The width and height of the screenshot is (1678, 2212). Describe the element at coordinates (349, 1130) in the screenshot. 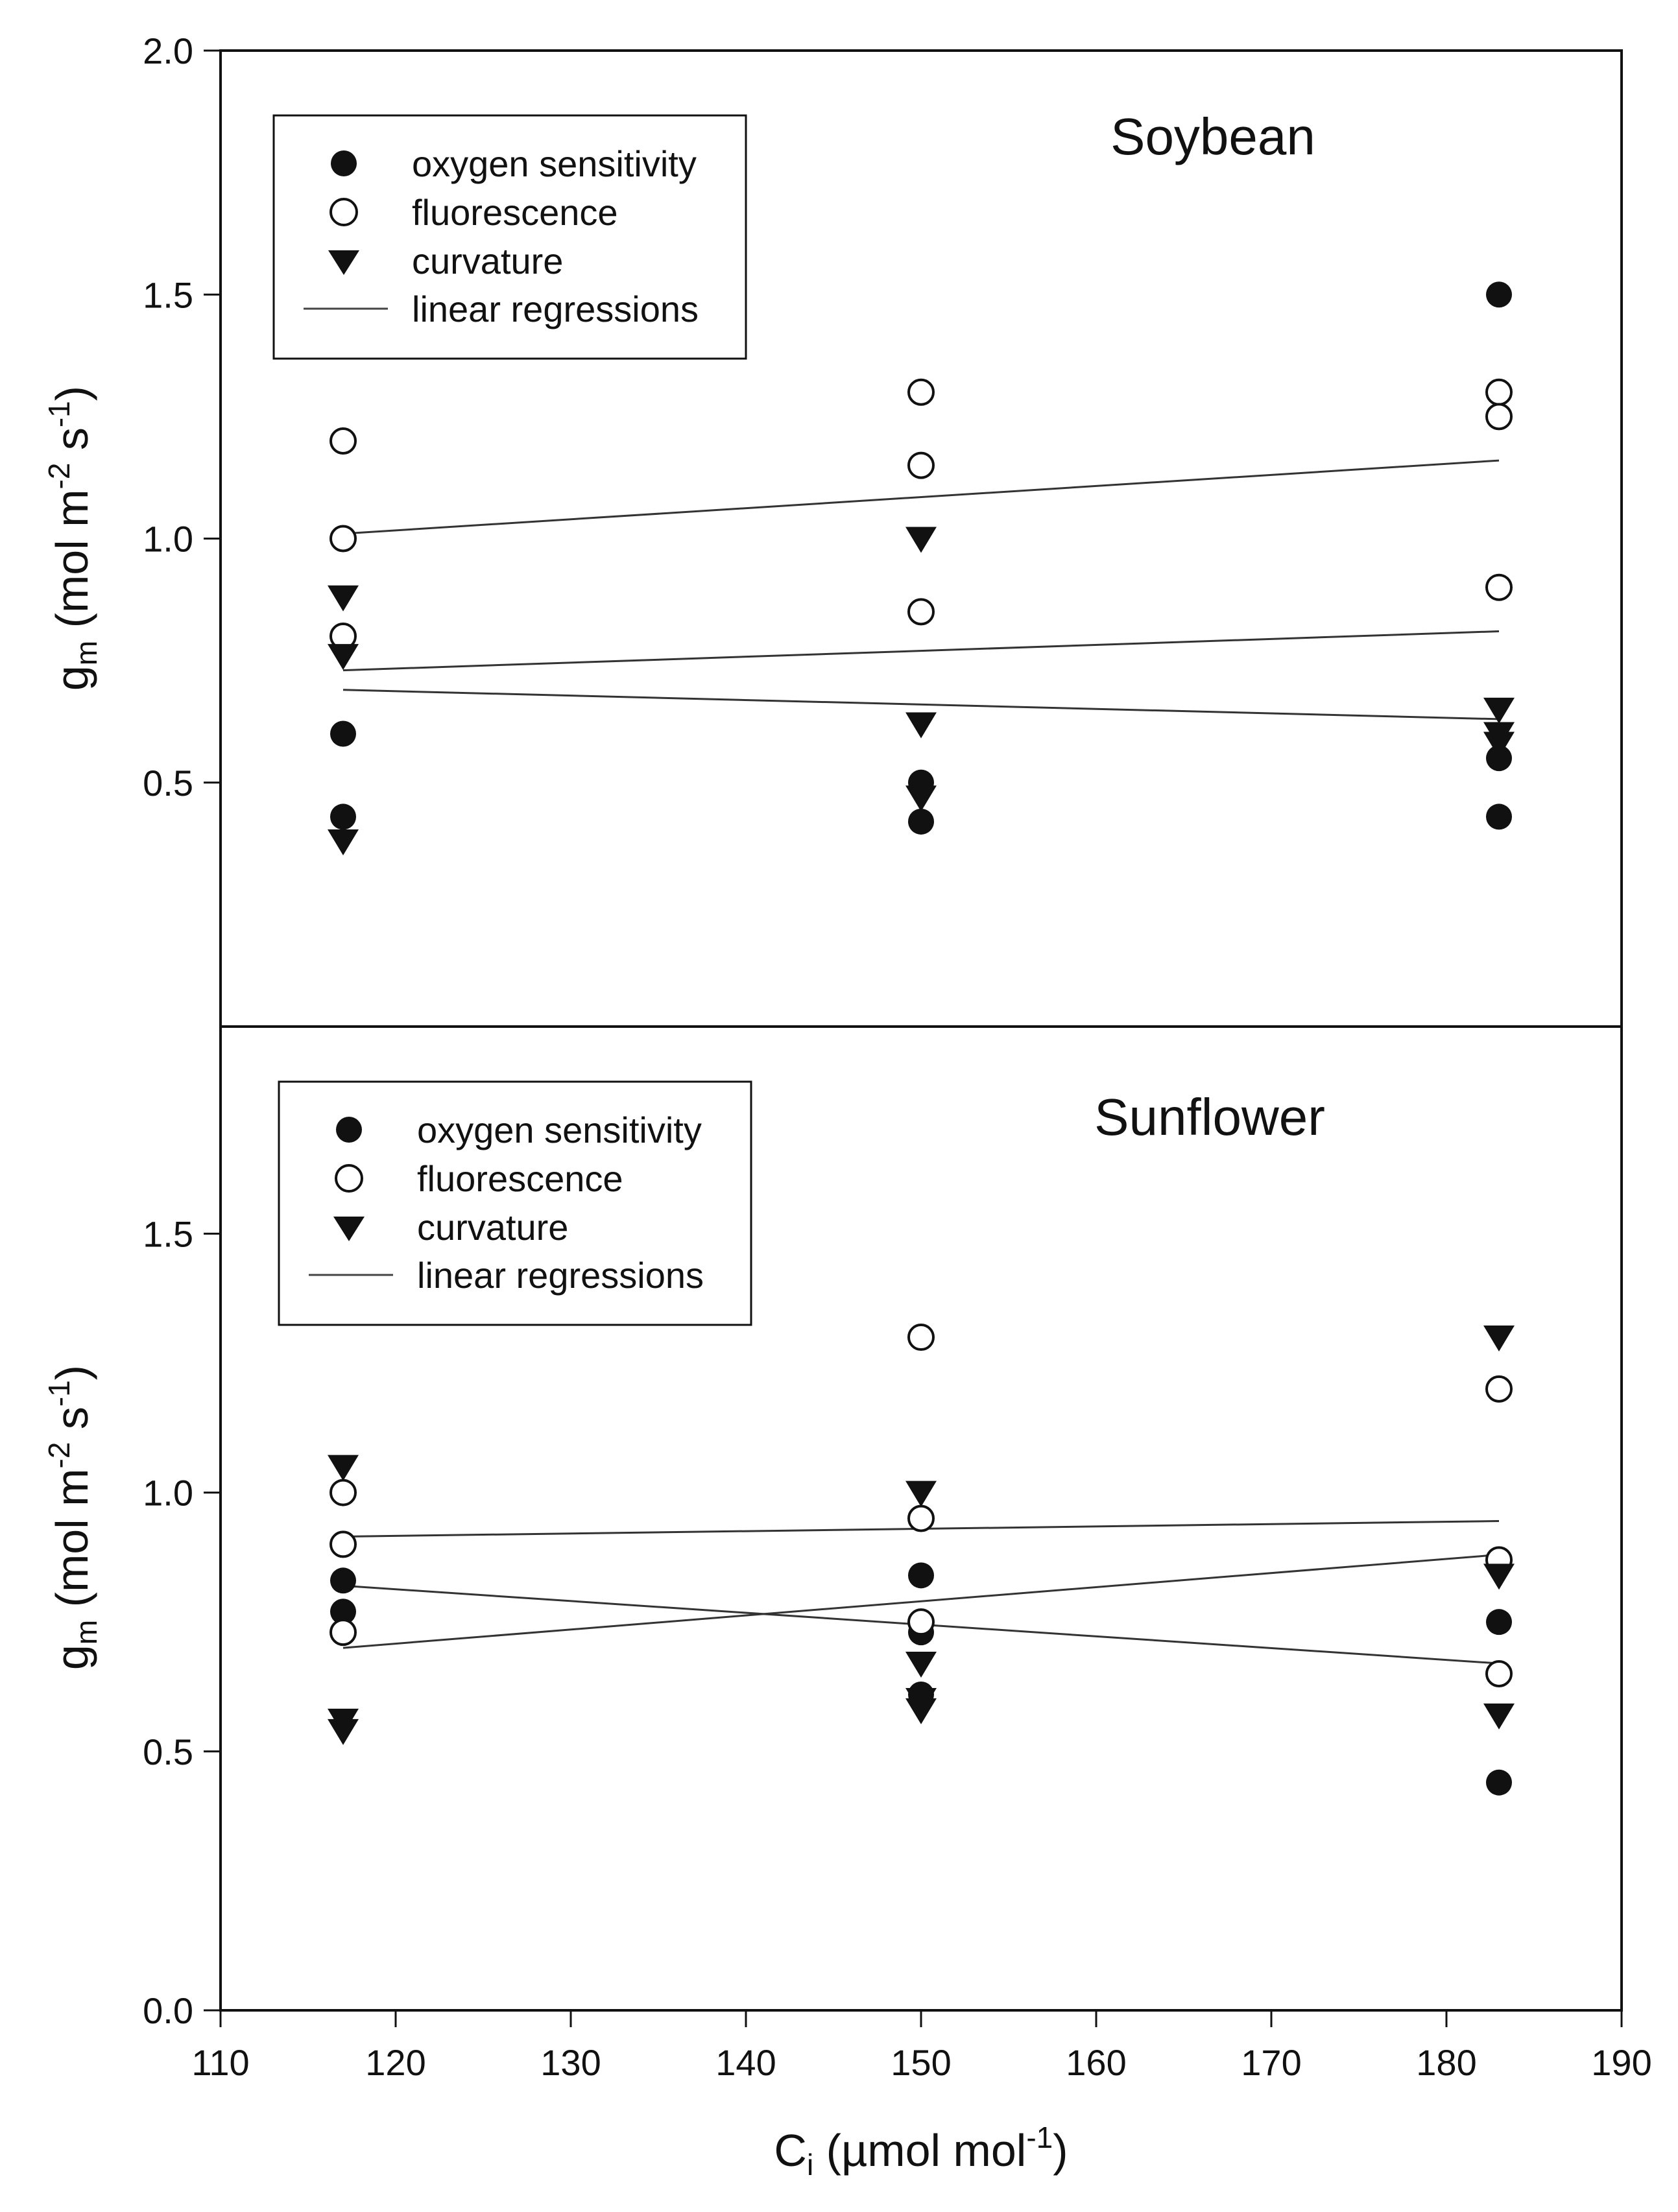

I see `sunflower-legend-marker-oxygen` at that location.